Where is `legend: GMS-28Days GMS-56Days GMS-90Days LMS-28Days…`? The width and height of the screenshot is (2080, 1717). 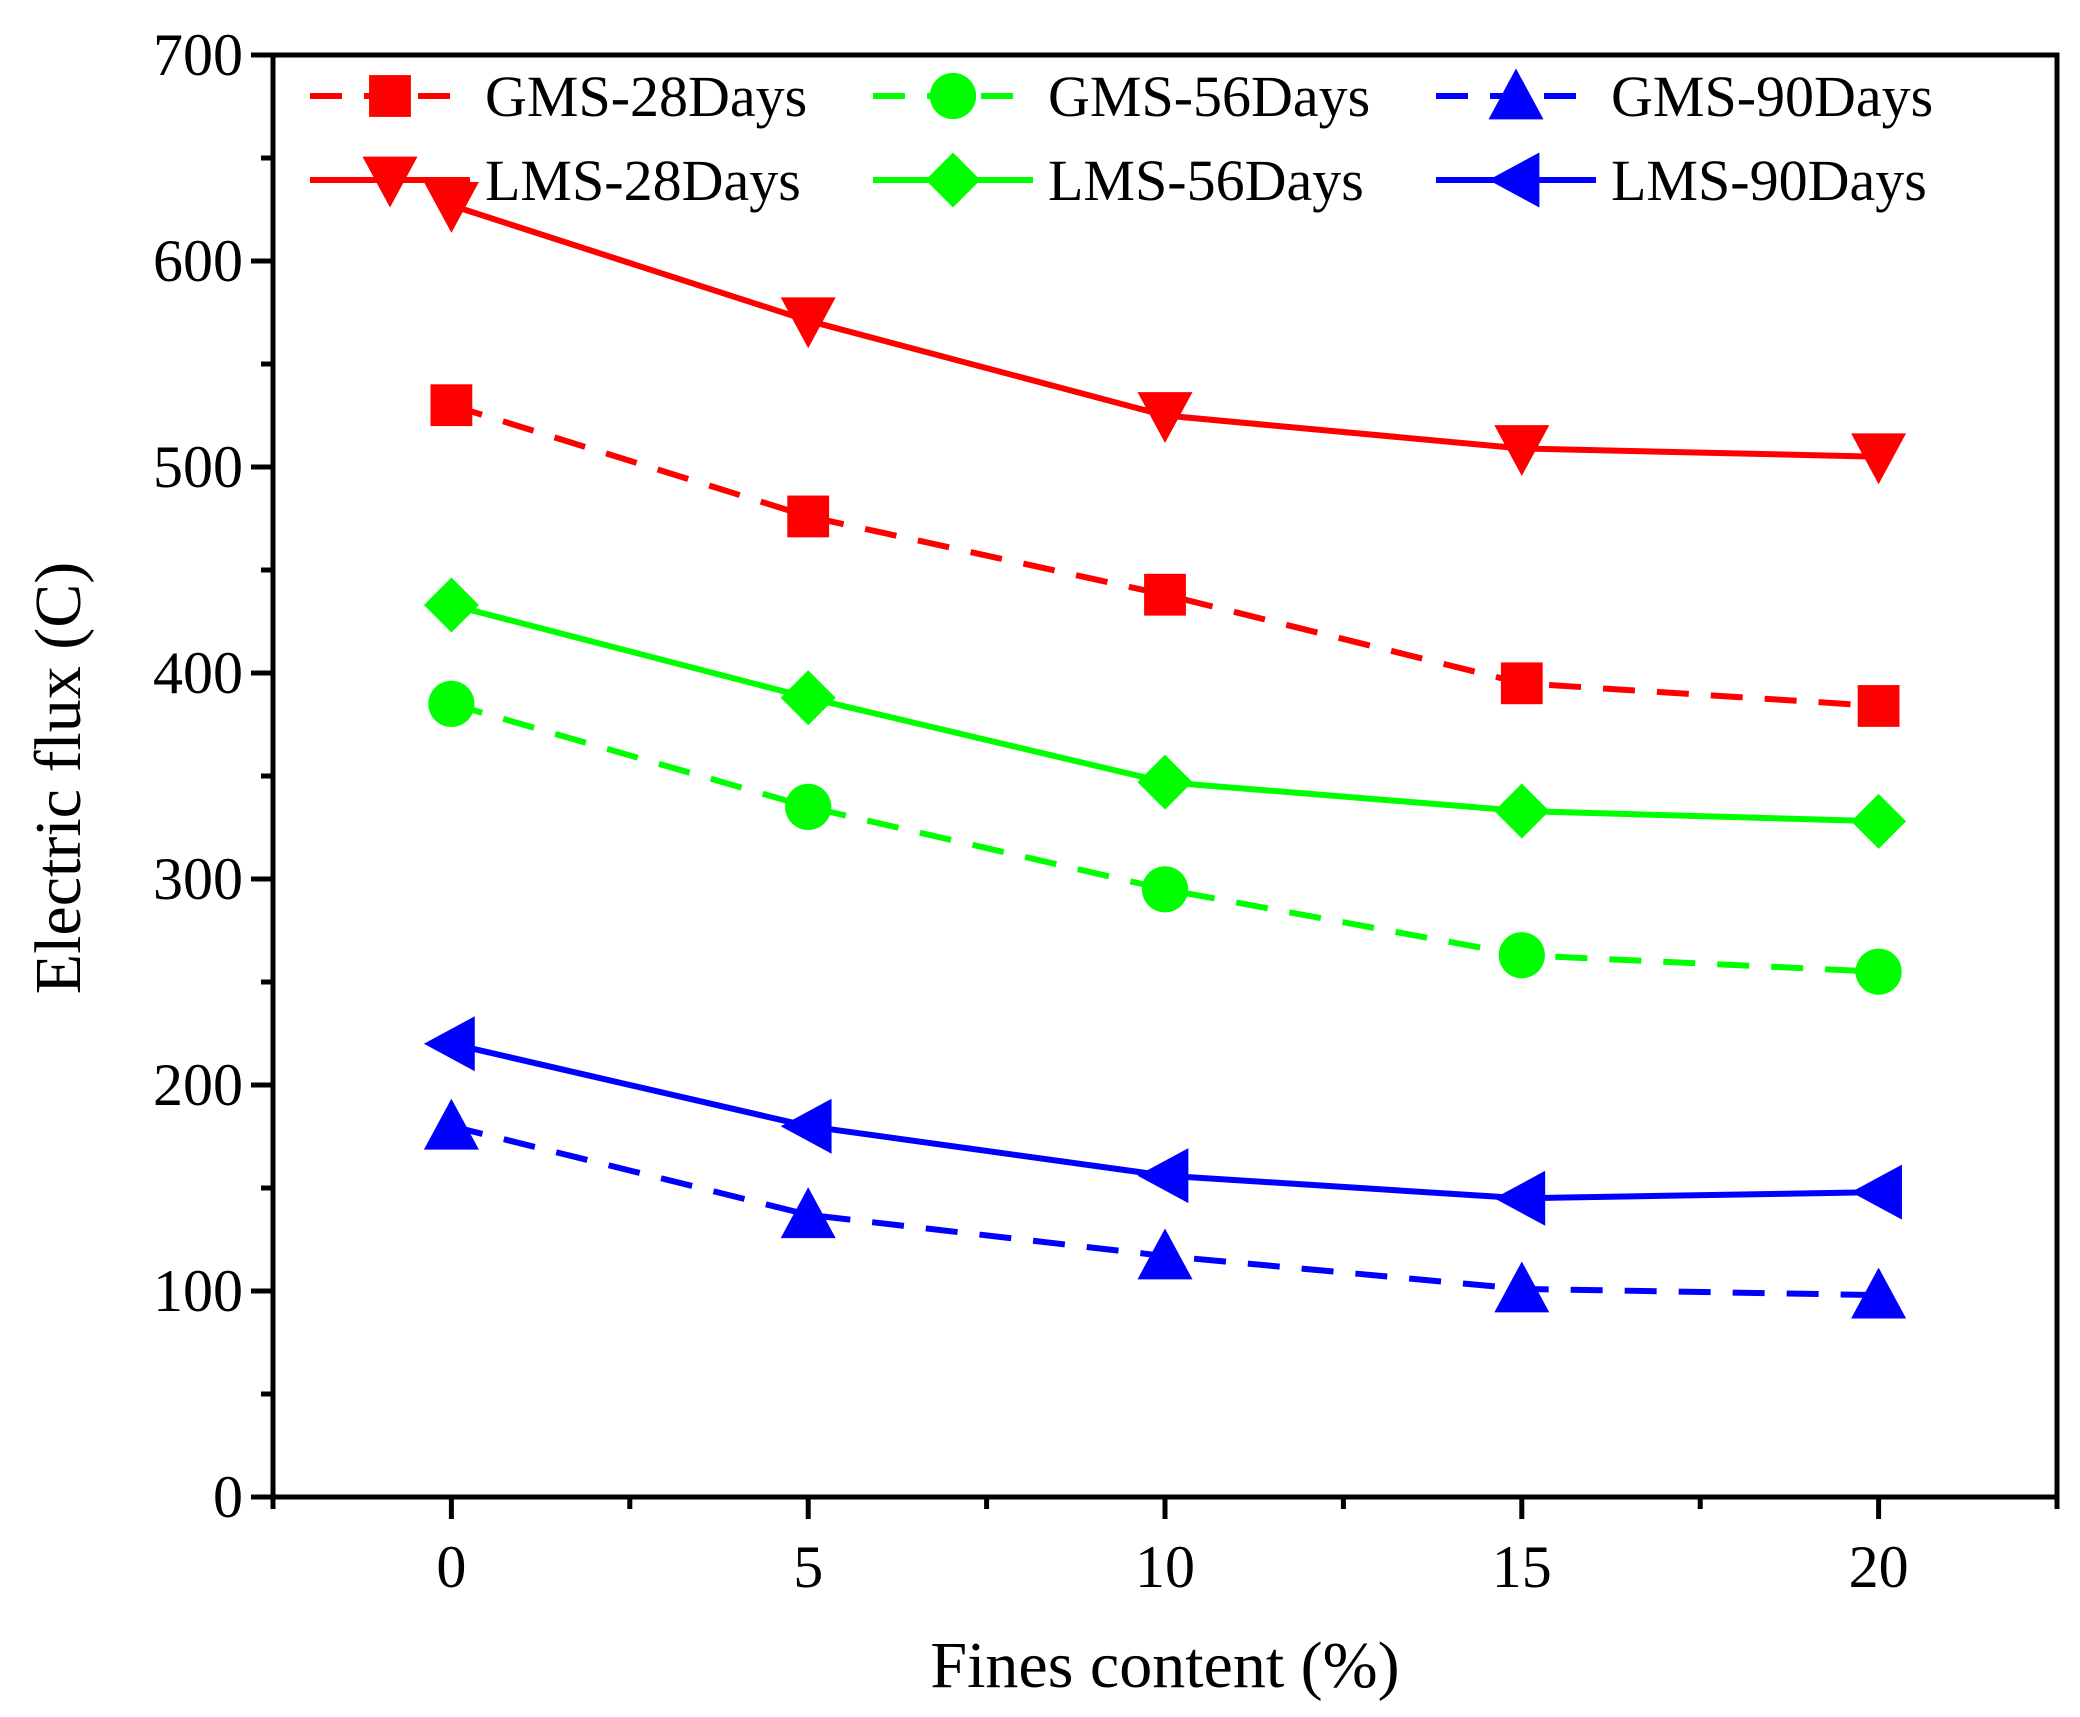 legend: GMS-28Days GMS-56Days GMS-90Days LMS-28Days… is located at coordinates (1121, 138).